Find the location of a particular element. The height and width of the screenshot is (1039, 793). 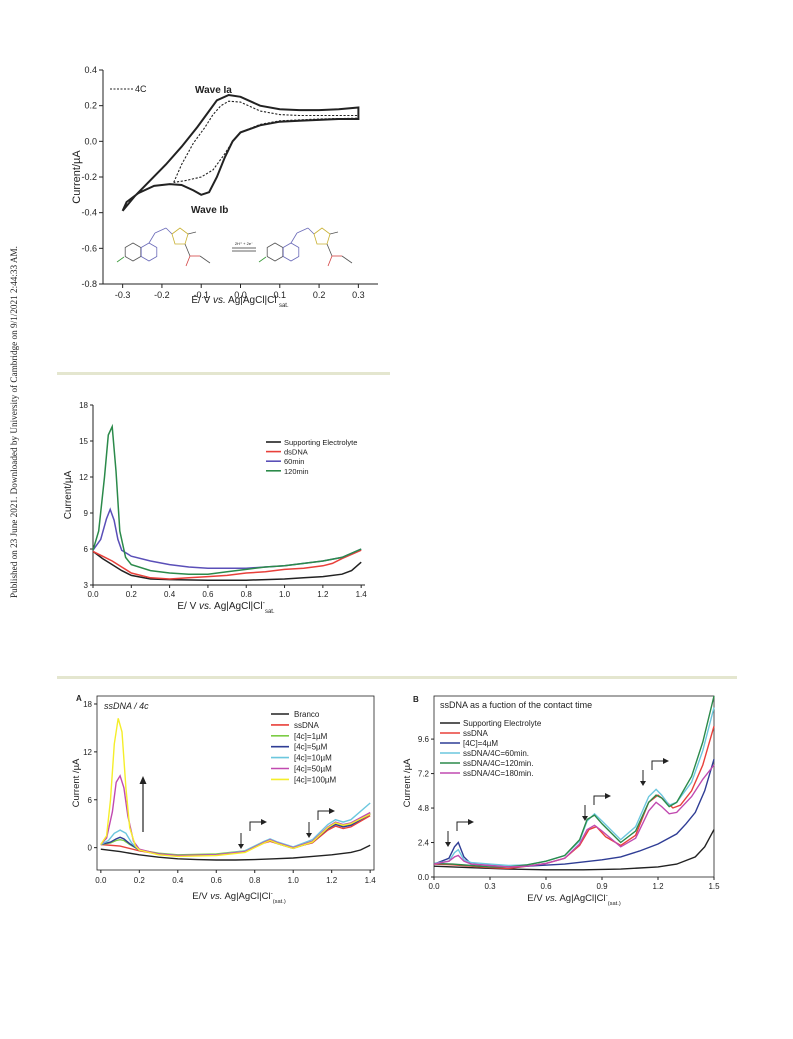

y-tick-label: -0.2 is located at coordinates (89, 177).